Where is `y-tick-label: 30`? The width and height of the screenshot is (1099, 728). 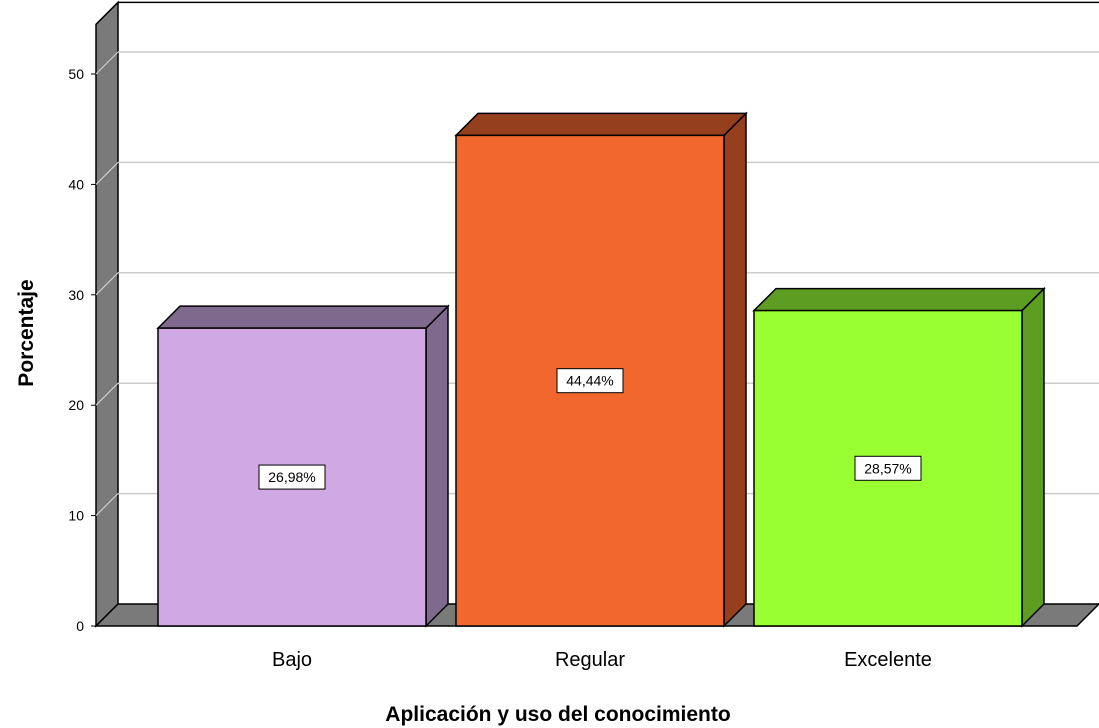
y-tick-label: 30 is located at coordinates (76, 295).